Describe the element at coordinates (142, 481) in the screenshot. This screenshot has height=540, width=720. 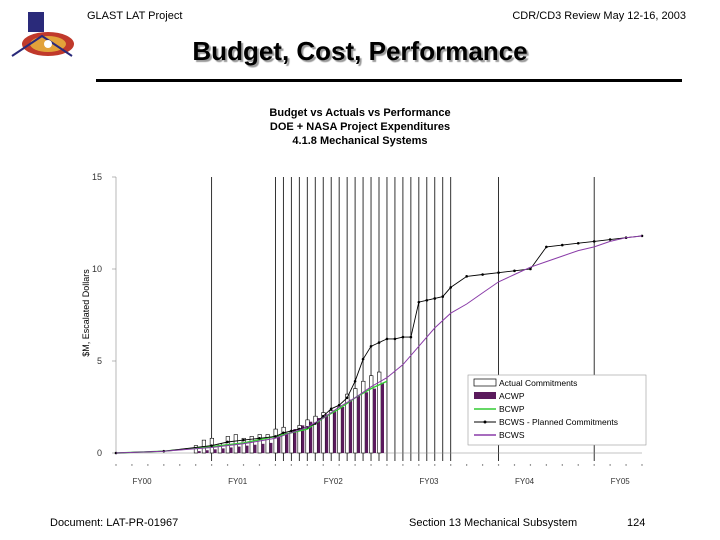
I see `x-tick-label: FY00` at that location.